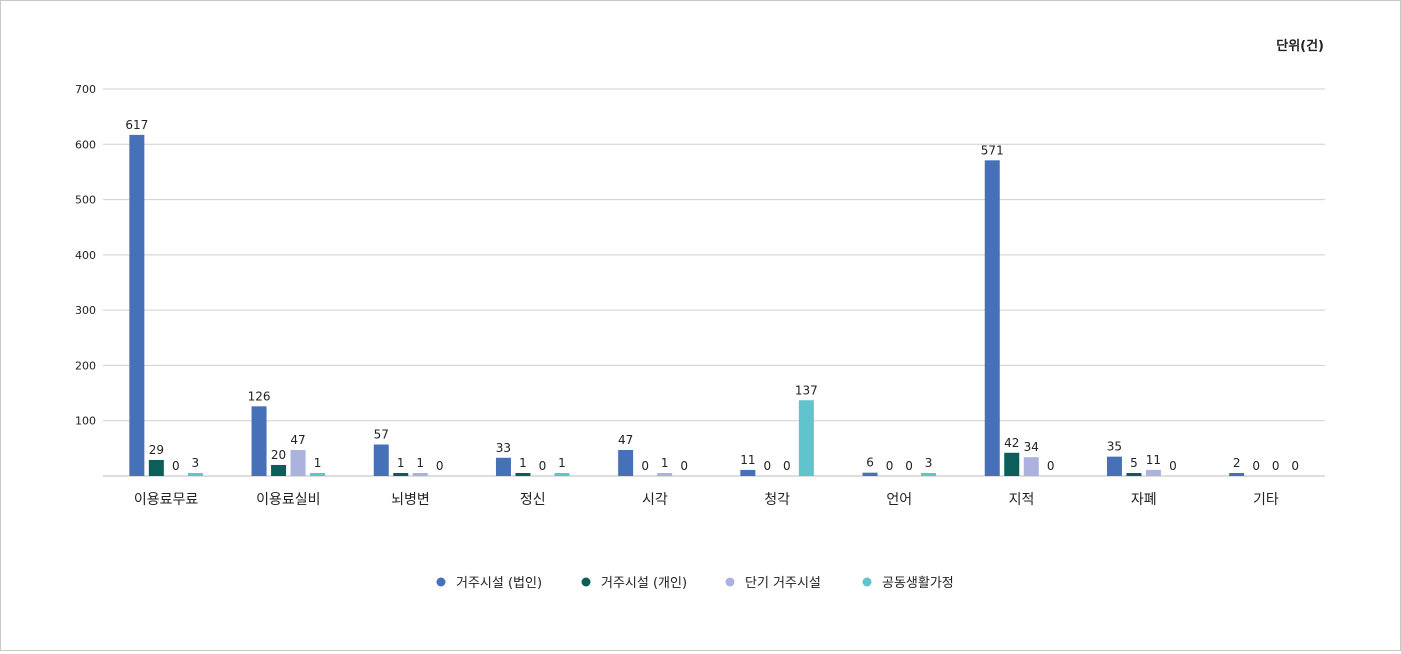 The height and width of the screenshot is (654, 1401). What do you see at coordinates (85, 421) in the screenshot?
I see `y-tick-label: 100` at bounding box center [85, 421].